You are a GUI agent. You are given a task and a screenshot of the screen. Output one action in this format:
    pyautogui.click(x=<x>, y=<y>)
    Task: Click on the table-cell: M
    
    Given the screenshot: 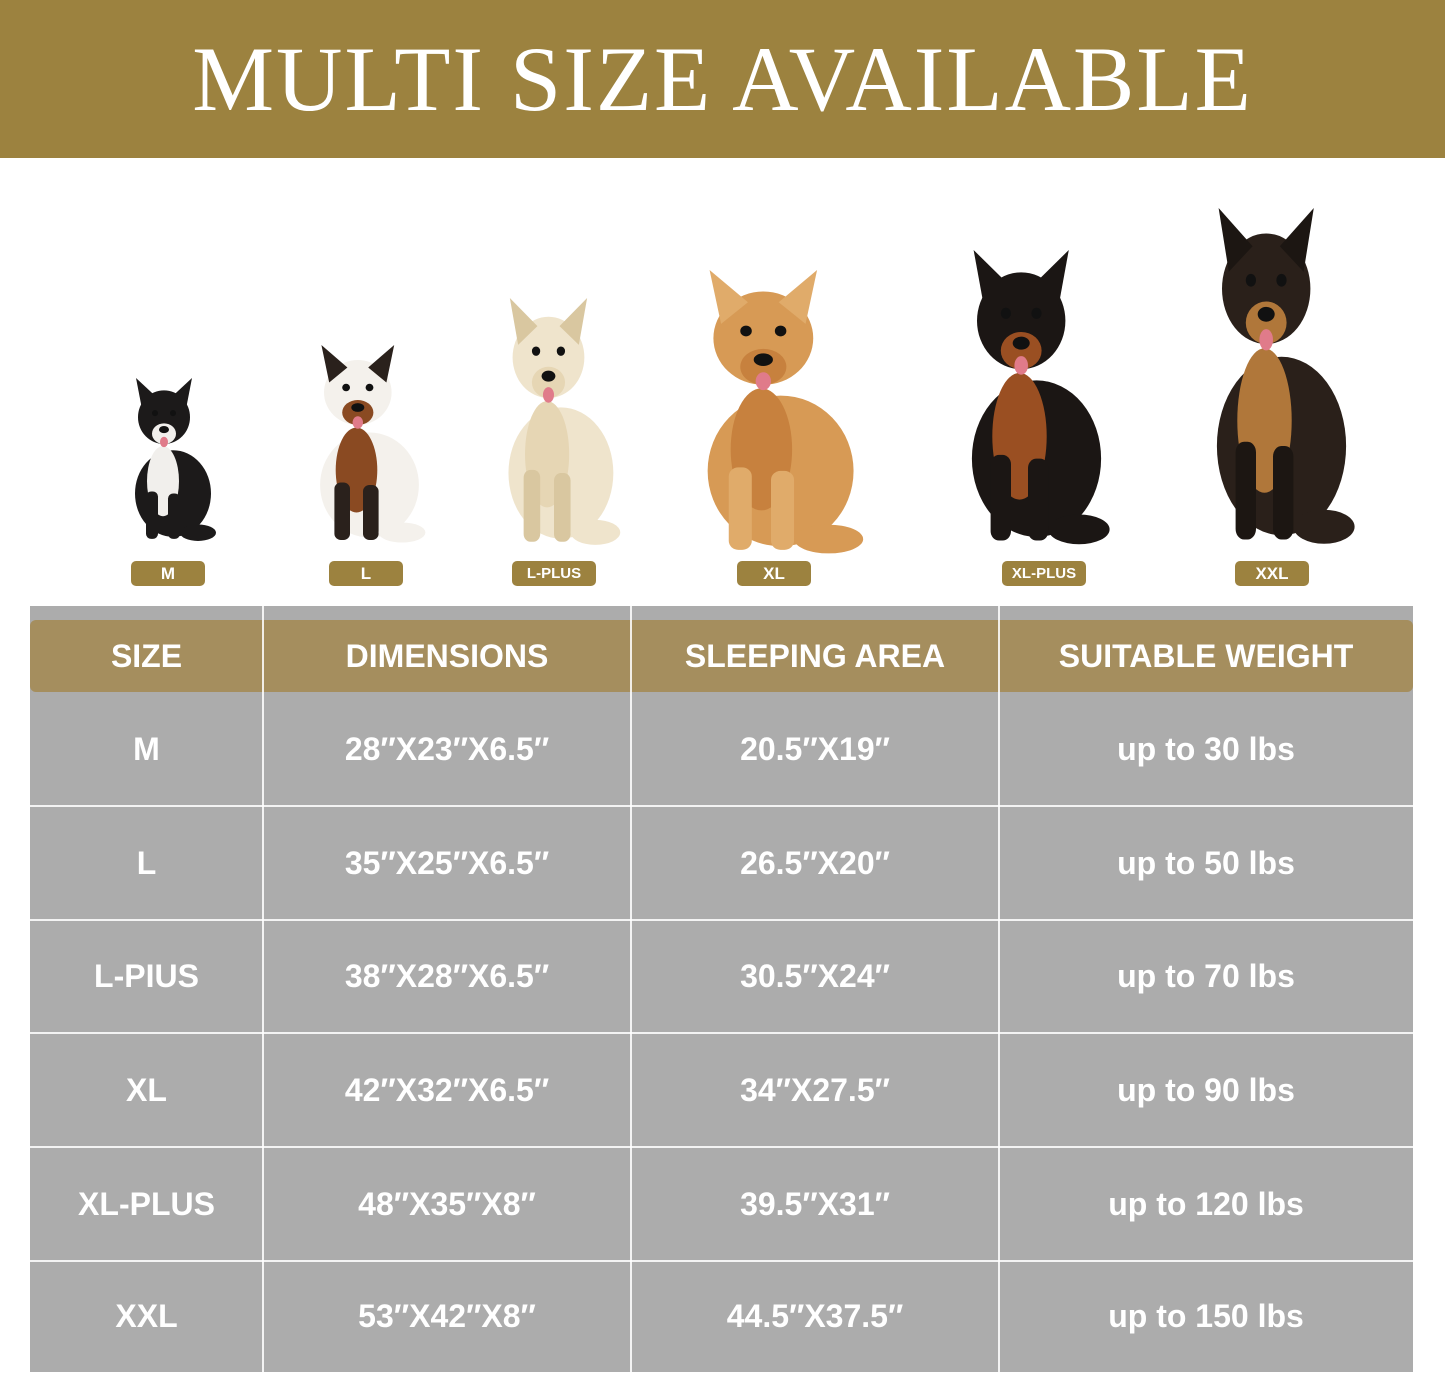 What is the action you would take?
    pyautogui.click(x=146, y=748)
    